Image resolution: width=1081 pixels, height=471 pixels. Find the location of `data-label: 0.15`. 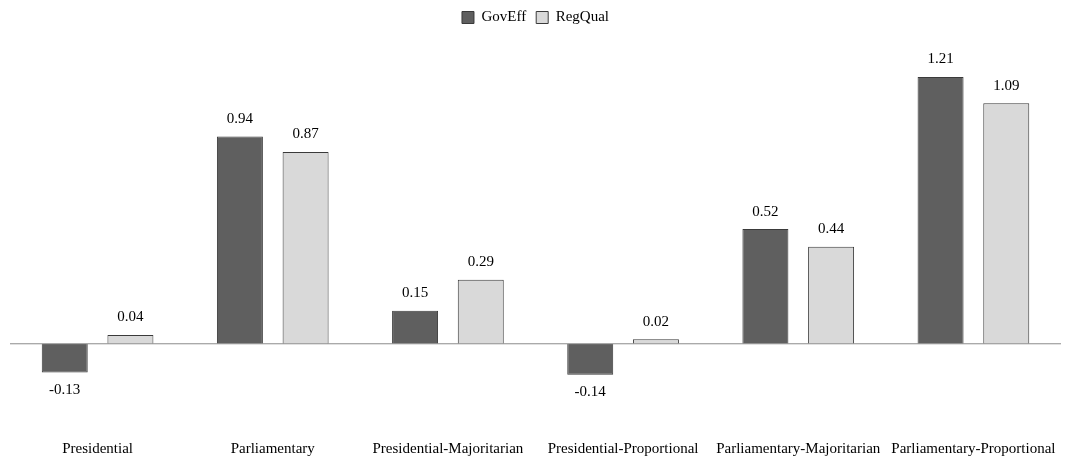

data-label: 0.15 is located at coordinates (415, 292).